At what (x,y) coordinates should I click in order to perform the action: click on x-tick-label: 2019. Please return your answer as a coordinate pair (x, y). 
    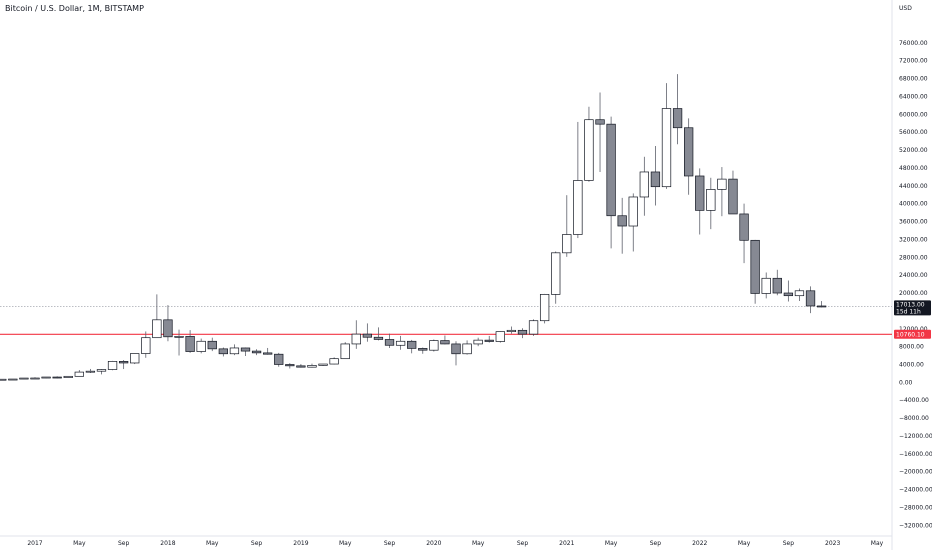
    Looking at the image, I should click on (300, 543).